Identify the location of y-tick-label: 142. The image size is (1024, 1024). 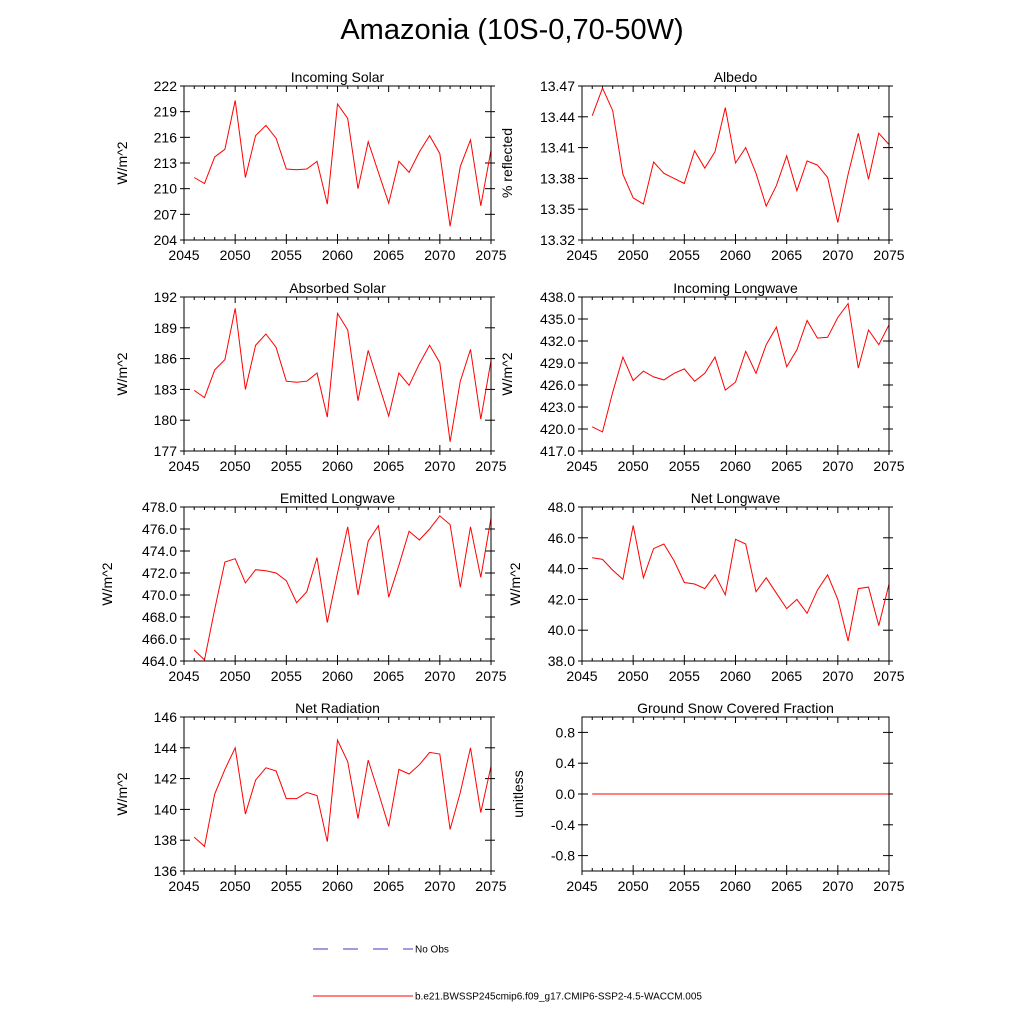
(166, 779).